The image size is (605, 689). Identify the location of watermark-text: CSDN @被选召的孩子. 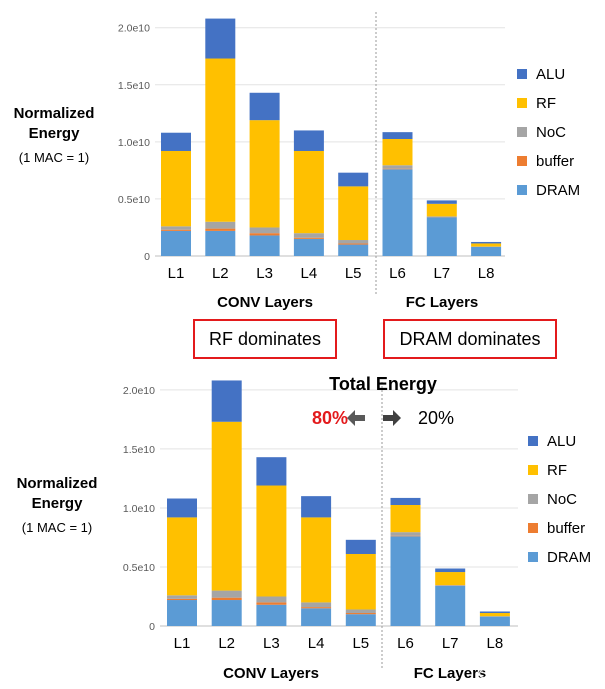
(539, 673).